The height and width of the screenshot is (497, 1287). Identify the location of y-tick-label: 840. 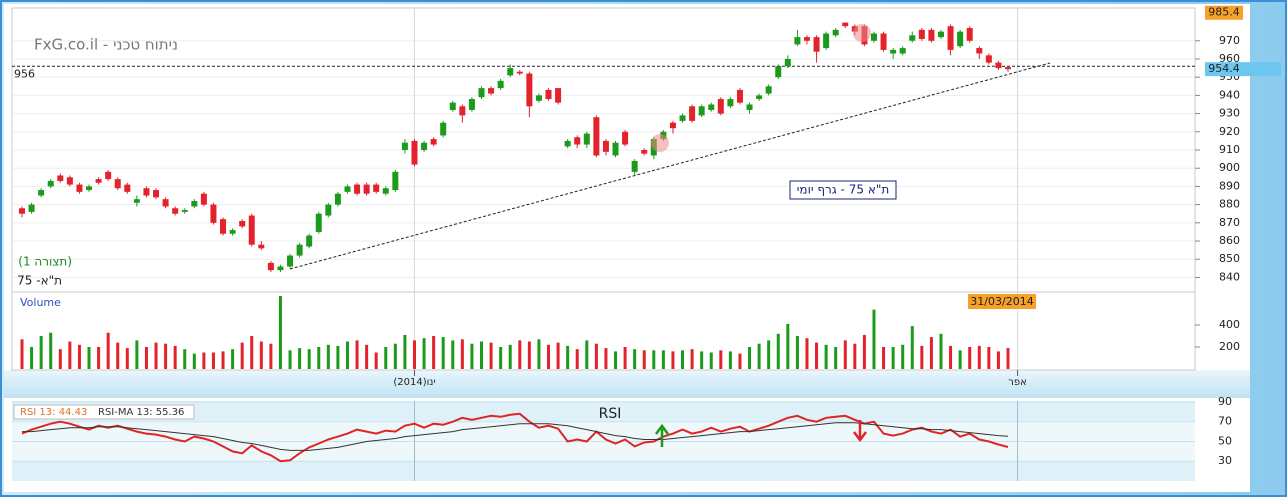
(1229, 276).